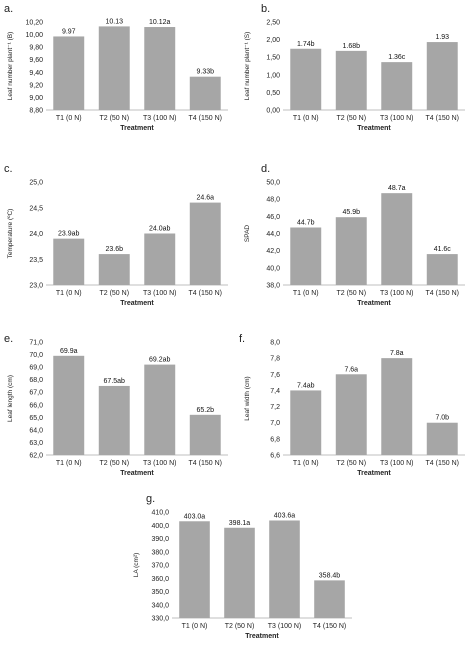 The image size is (474, 670). Describe the element at coordinates (273, 183) in the screenshot. I see `y-tick-label: 50,0` at that location.